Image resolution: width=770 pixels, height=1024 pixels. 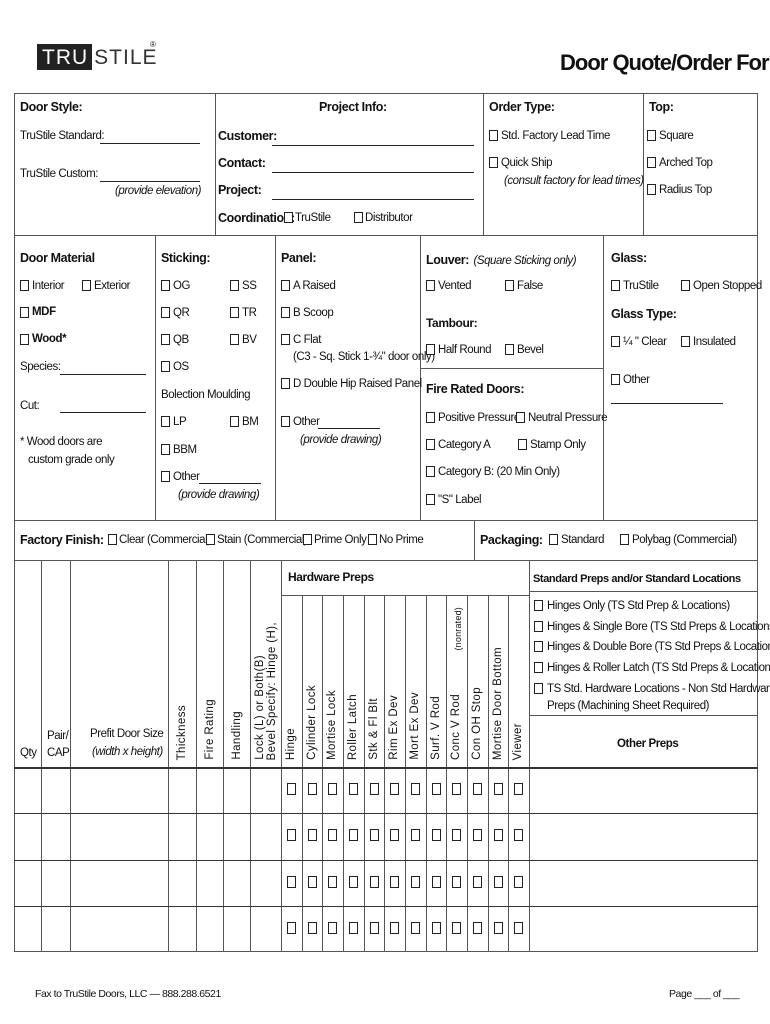 What do you see at coordinates (436, 928) in the screenshot?
I see `hardware-prep-checkbox-row4-col8` at bounding box center [436, 928].